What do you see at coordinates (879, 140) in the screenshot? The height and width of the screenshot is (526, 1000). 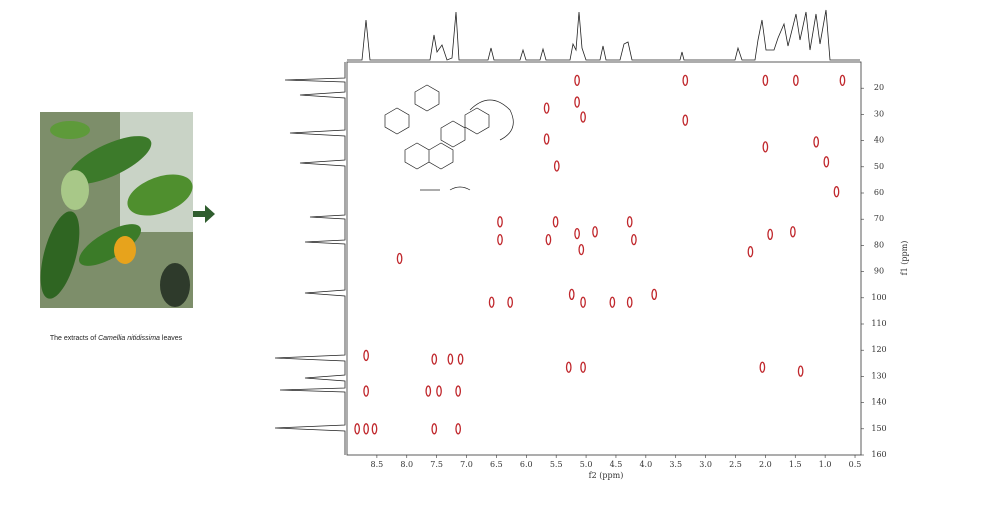 I see `y-tick-label: 40` at bounding box center [879, 140].